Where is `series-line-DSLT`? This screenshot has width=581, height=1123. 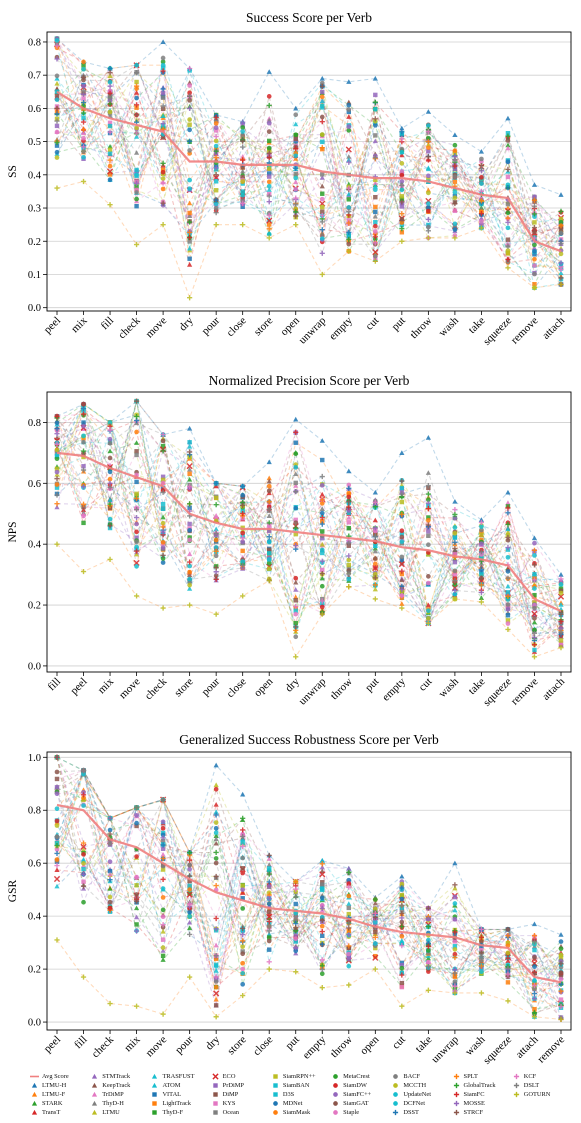
series-line-DSLT is located at coordinates (309, 159).